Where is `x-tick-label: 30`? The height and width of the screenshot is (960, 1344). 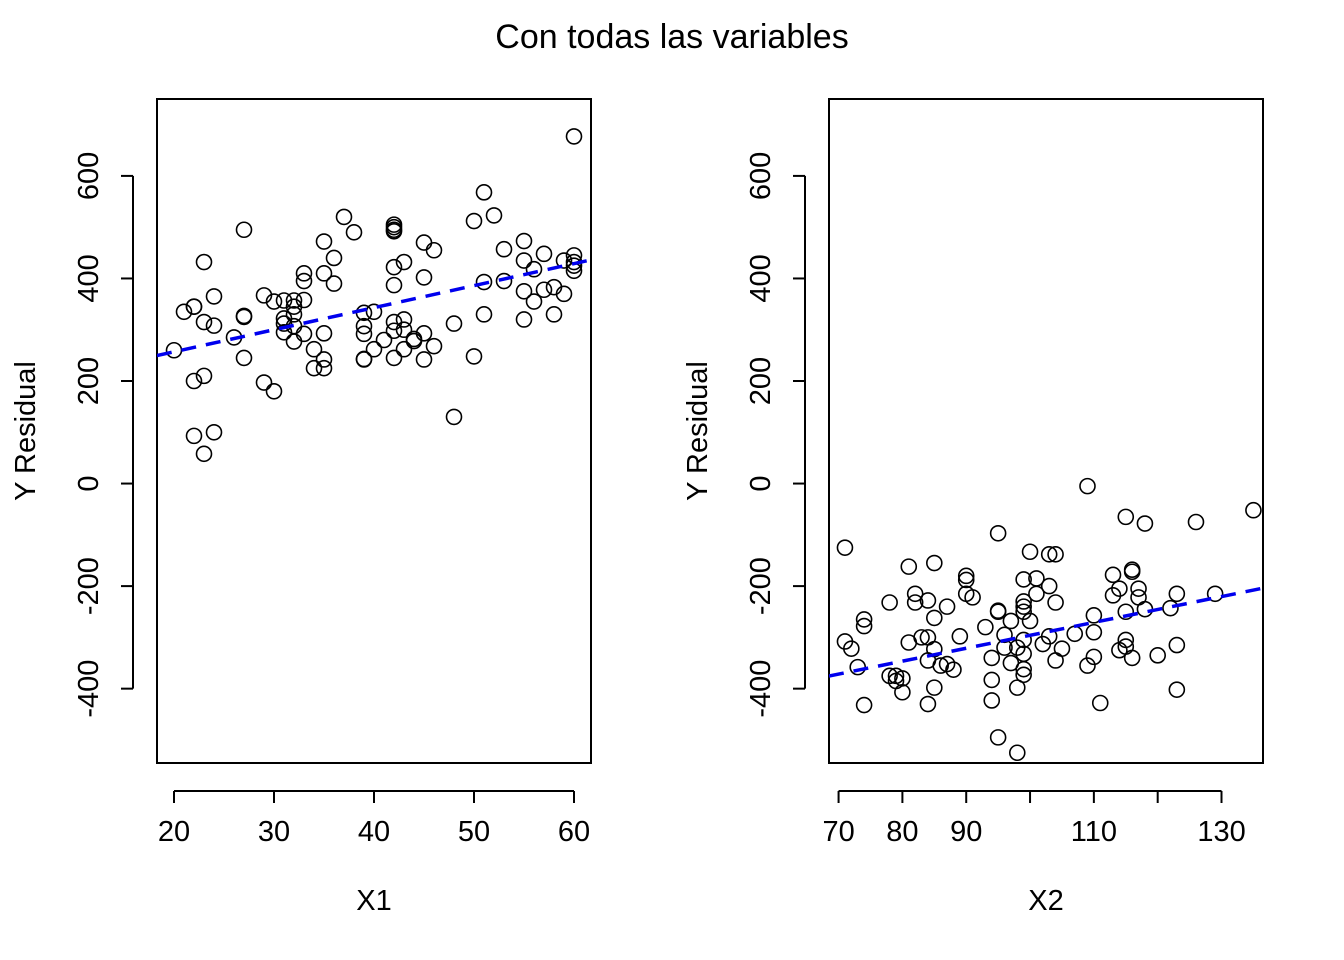 x-tick-label: 30 is located at coordinates (274, 832).